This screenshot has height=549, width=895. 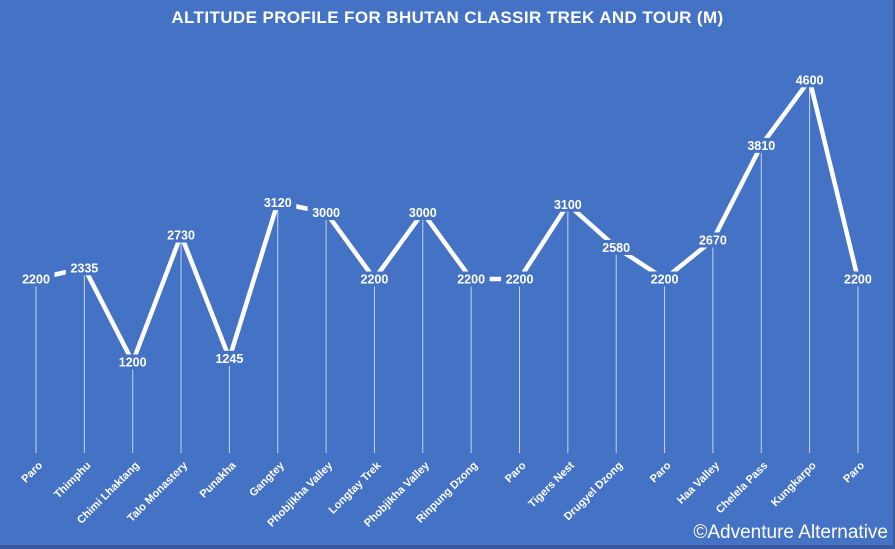 I want to click on data-label: 1200, so click(x=133, y=363).